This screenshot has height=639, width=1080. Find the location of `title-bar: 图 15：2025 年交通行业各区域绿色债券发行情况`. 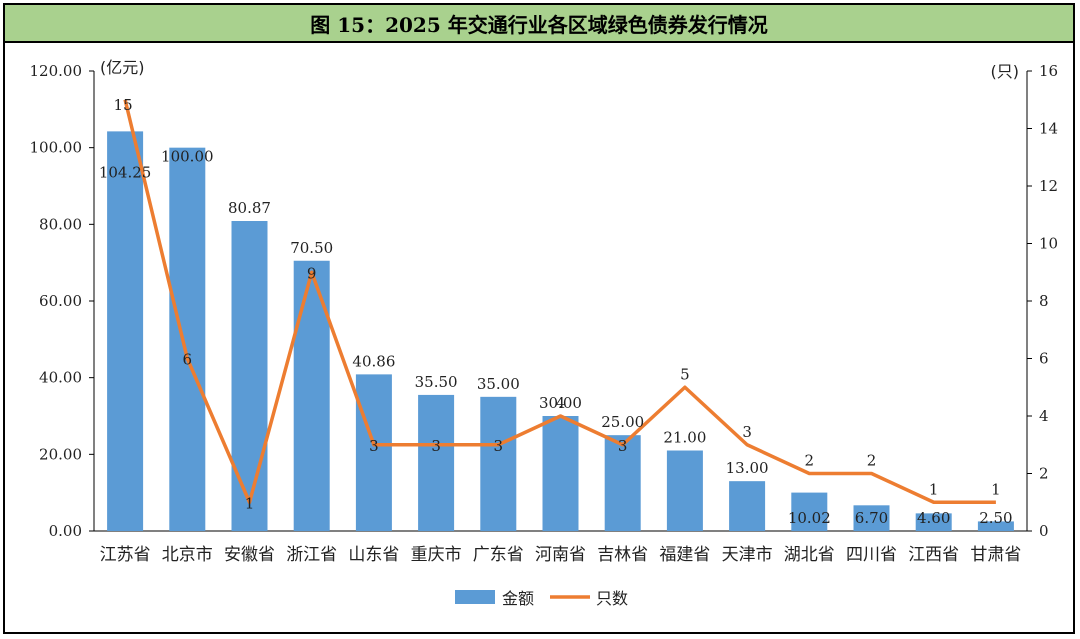

title-bar: 图 15：2025 年交通行业各区域绿色债券发行情况 is located at coordinates (539, 24).